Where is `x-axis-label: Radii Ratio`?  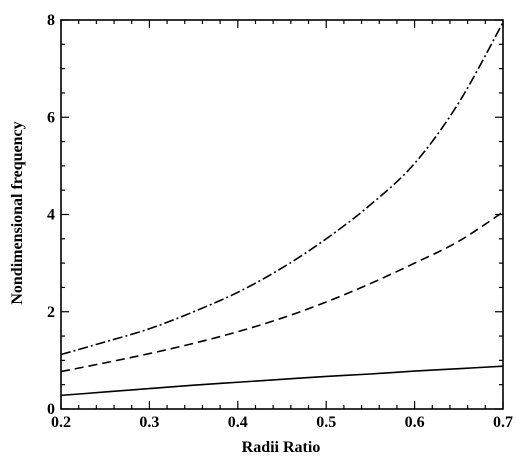 x-axis-label: Radii Ratio is located at coordinates (281, 447).